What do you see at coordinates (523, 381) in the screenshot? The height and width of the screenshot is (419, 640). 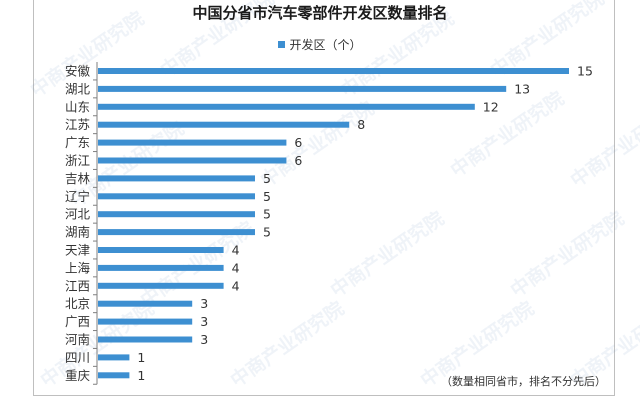 I see `chart-note: （数量相同省市，排名不分先后）` at bounding box center [523, 381].